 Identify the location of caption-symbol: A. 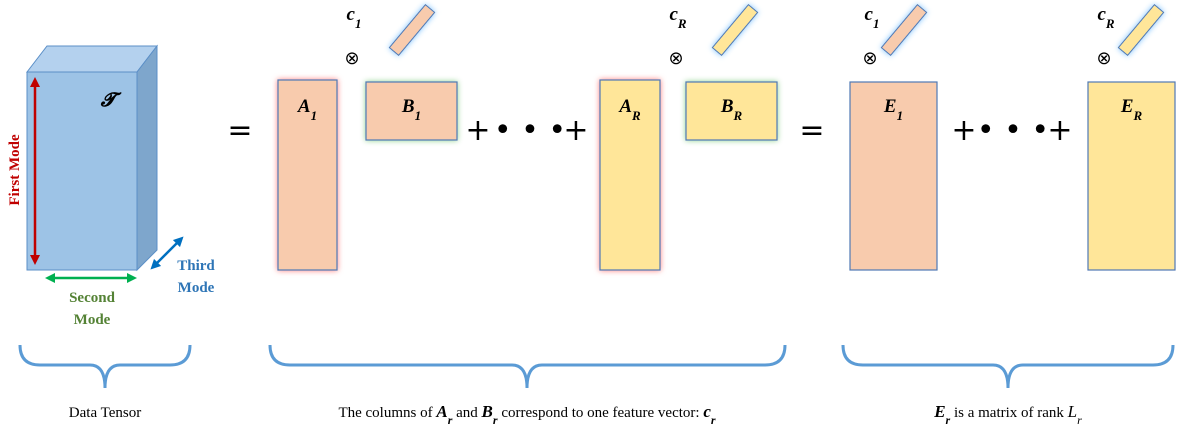
(441, 411).